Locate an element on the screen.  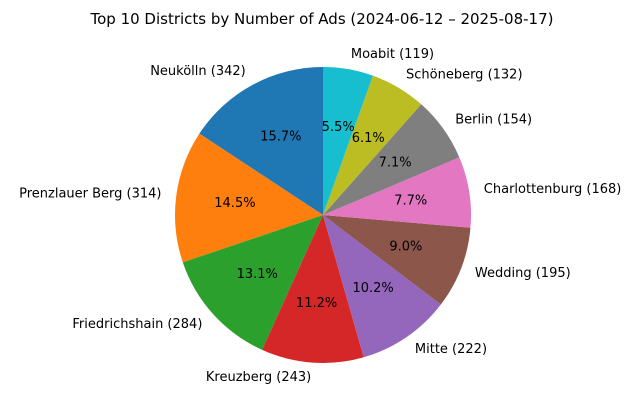
slice-label: Neukölln (342) is located at coordinates (198, 71).